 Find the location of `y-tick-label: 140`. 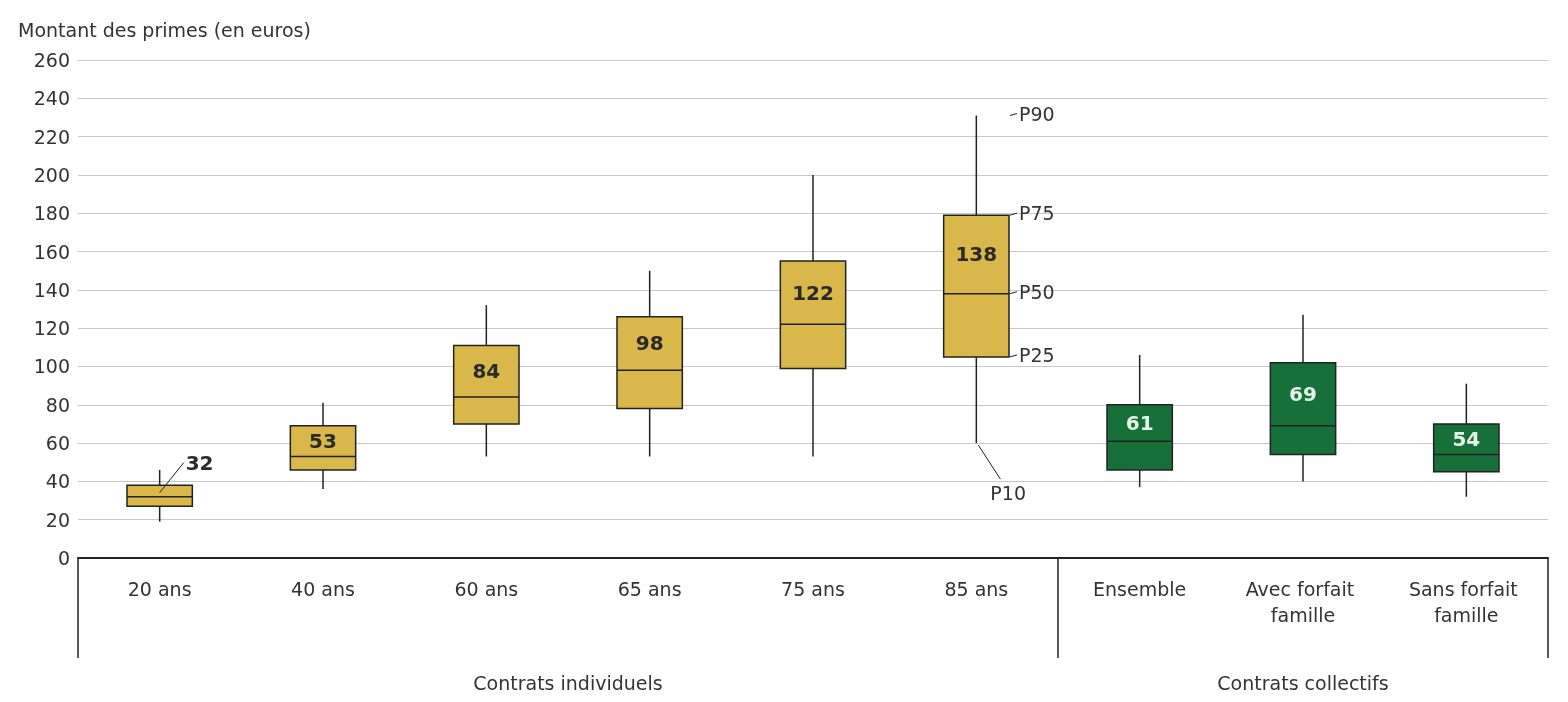

y-tick-label: 140 is located at coordinates (51, 289).